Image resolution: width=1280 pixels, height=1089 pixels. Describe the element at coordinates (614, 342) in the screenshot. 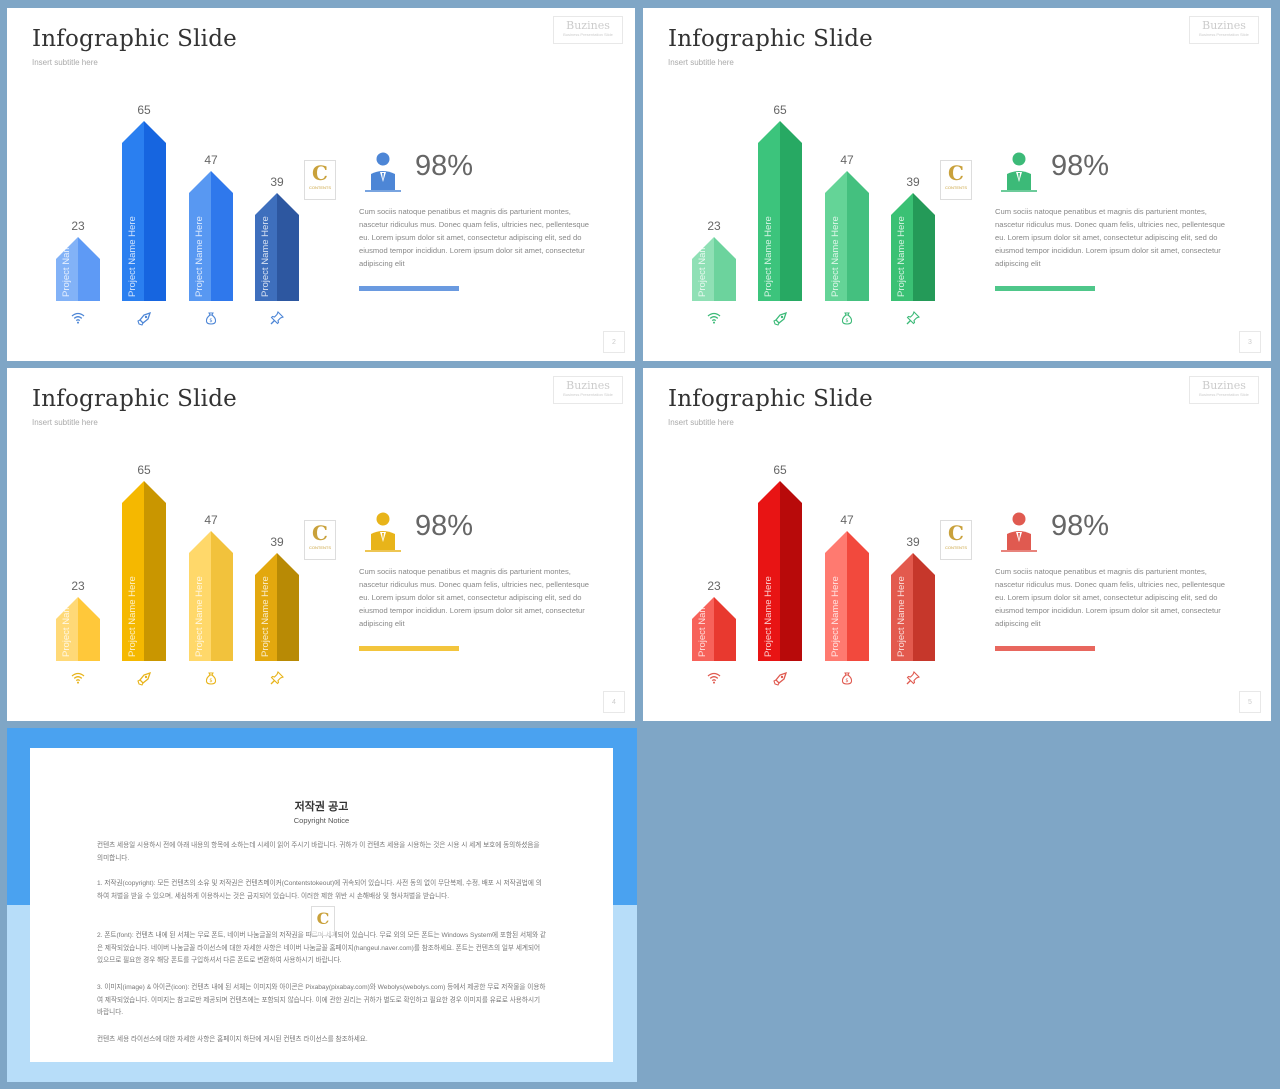

I see `page-number: 2` at that location.